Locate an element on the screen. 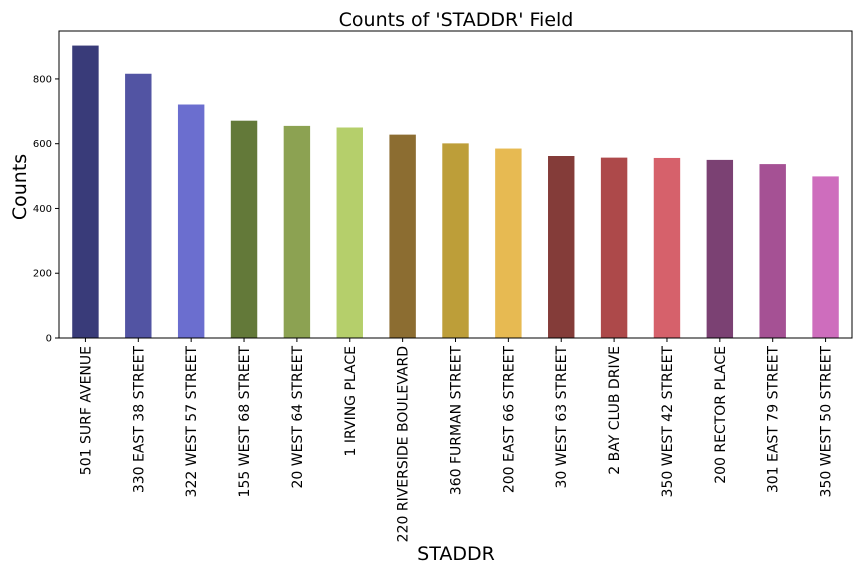 Image resolution: width=864 pixels, height=576 pixels. y-axis-title: Counts is located at coordinates (20, 187).